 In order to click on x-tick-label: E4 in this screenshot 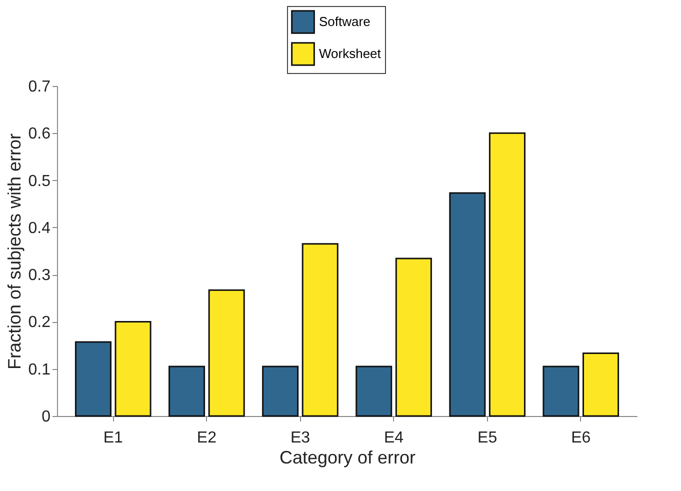, I will do `click(394, 438)`.